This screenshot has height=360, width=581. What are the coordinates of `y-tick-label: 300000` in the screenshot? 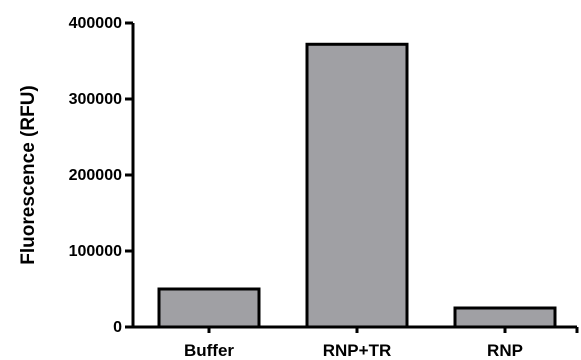 It's located at (95, 99).